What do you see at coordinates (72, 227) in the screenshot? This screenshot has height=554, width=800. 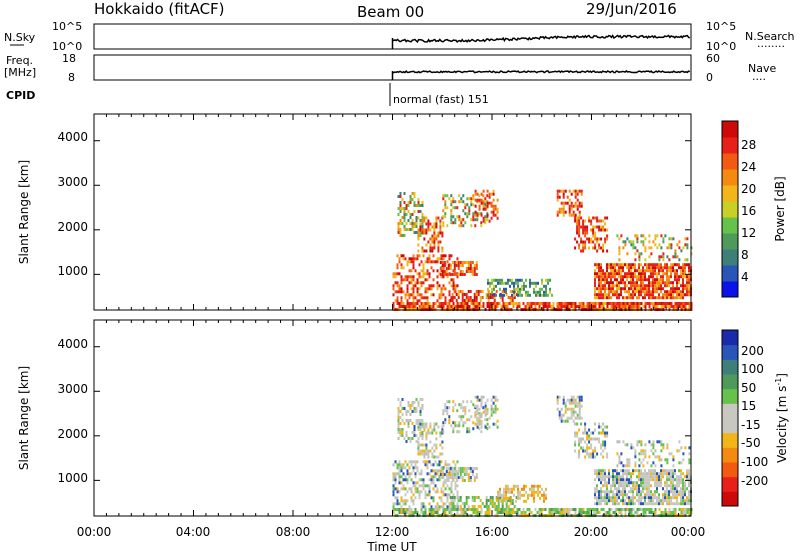 I see `power-ytick-2000: 2000` at bounding box center [72, 227].